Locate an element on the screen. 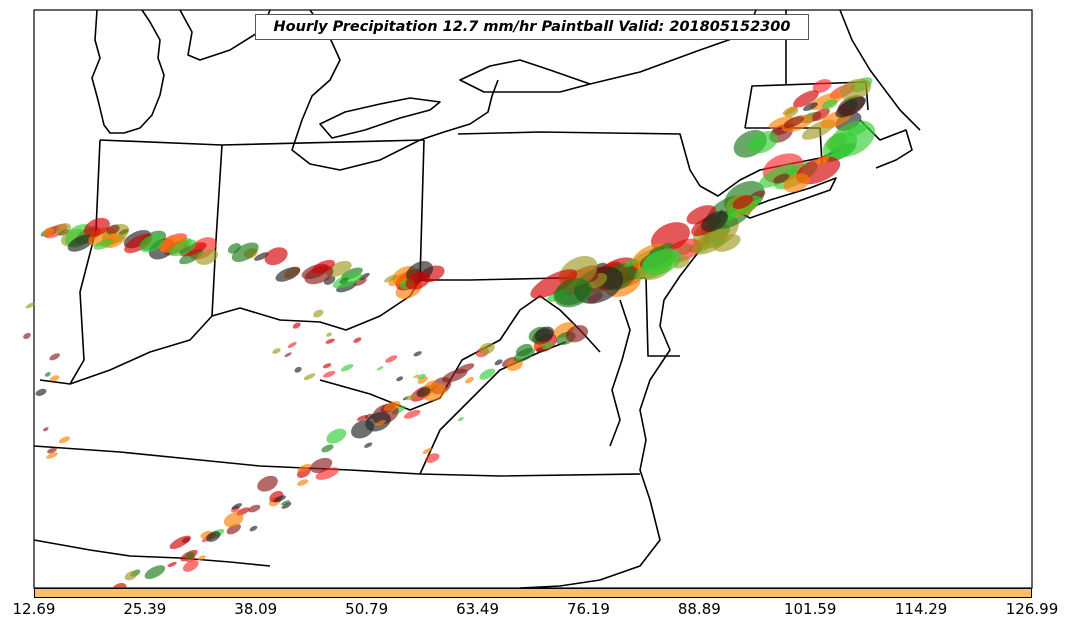  state-border-il-in is located at coordinates (85, 262).